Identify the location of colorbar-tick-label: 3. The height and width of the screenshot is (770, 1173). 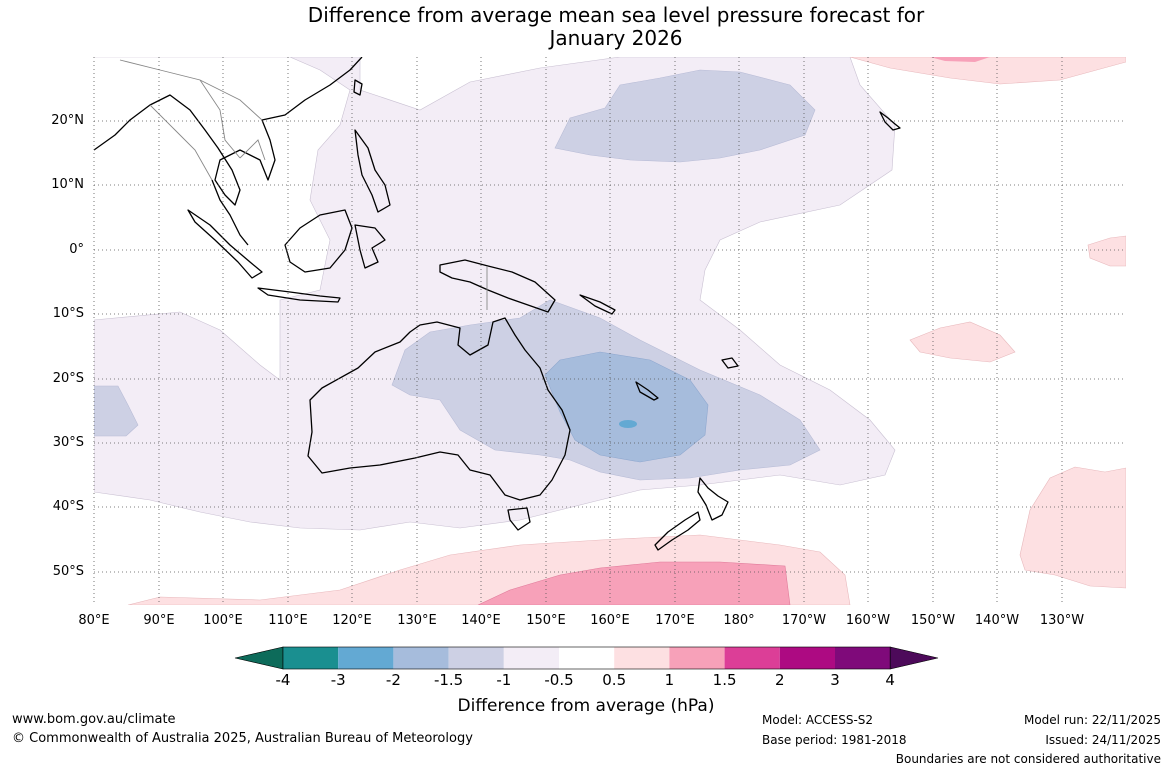
(835, 680).